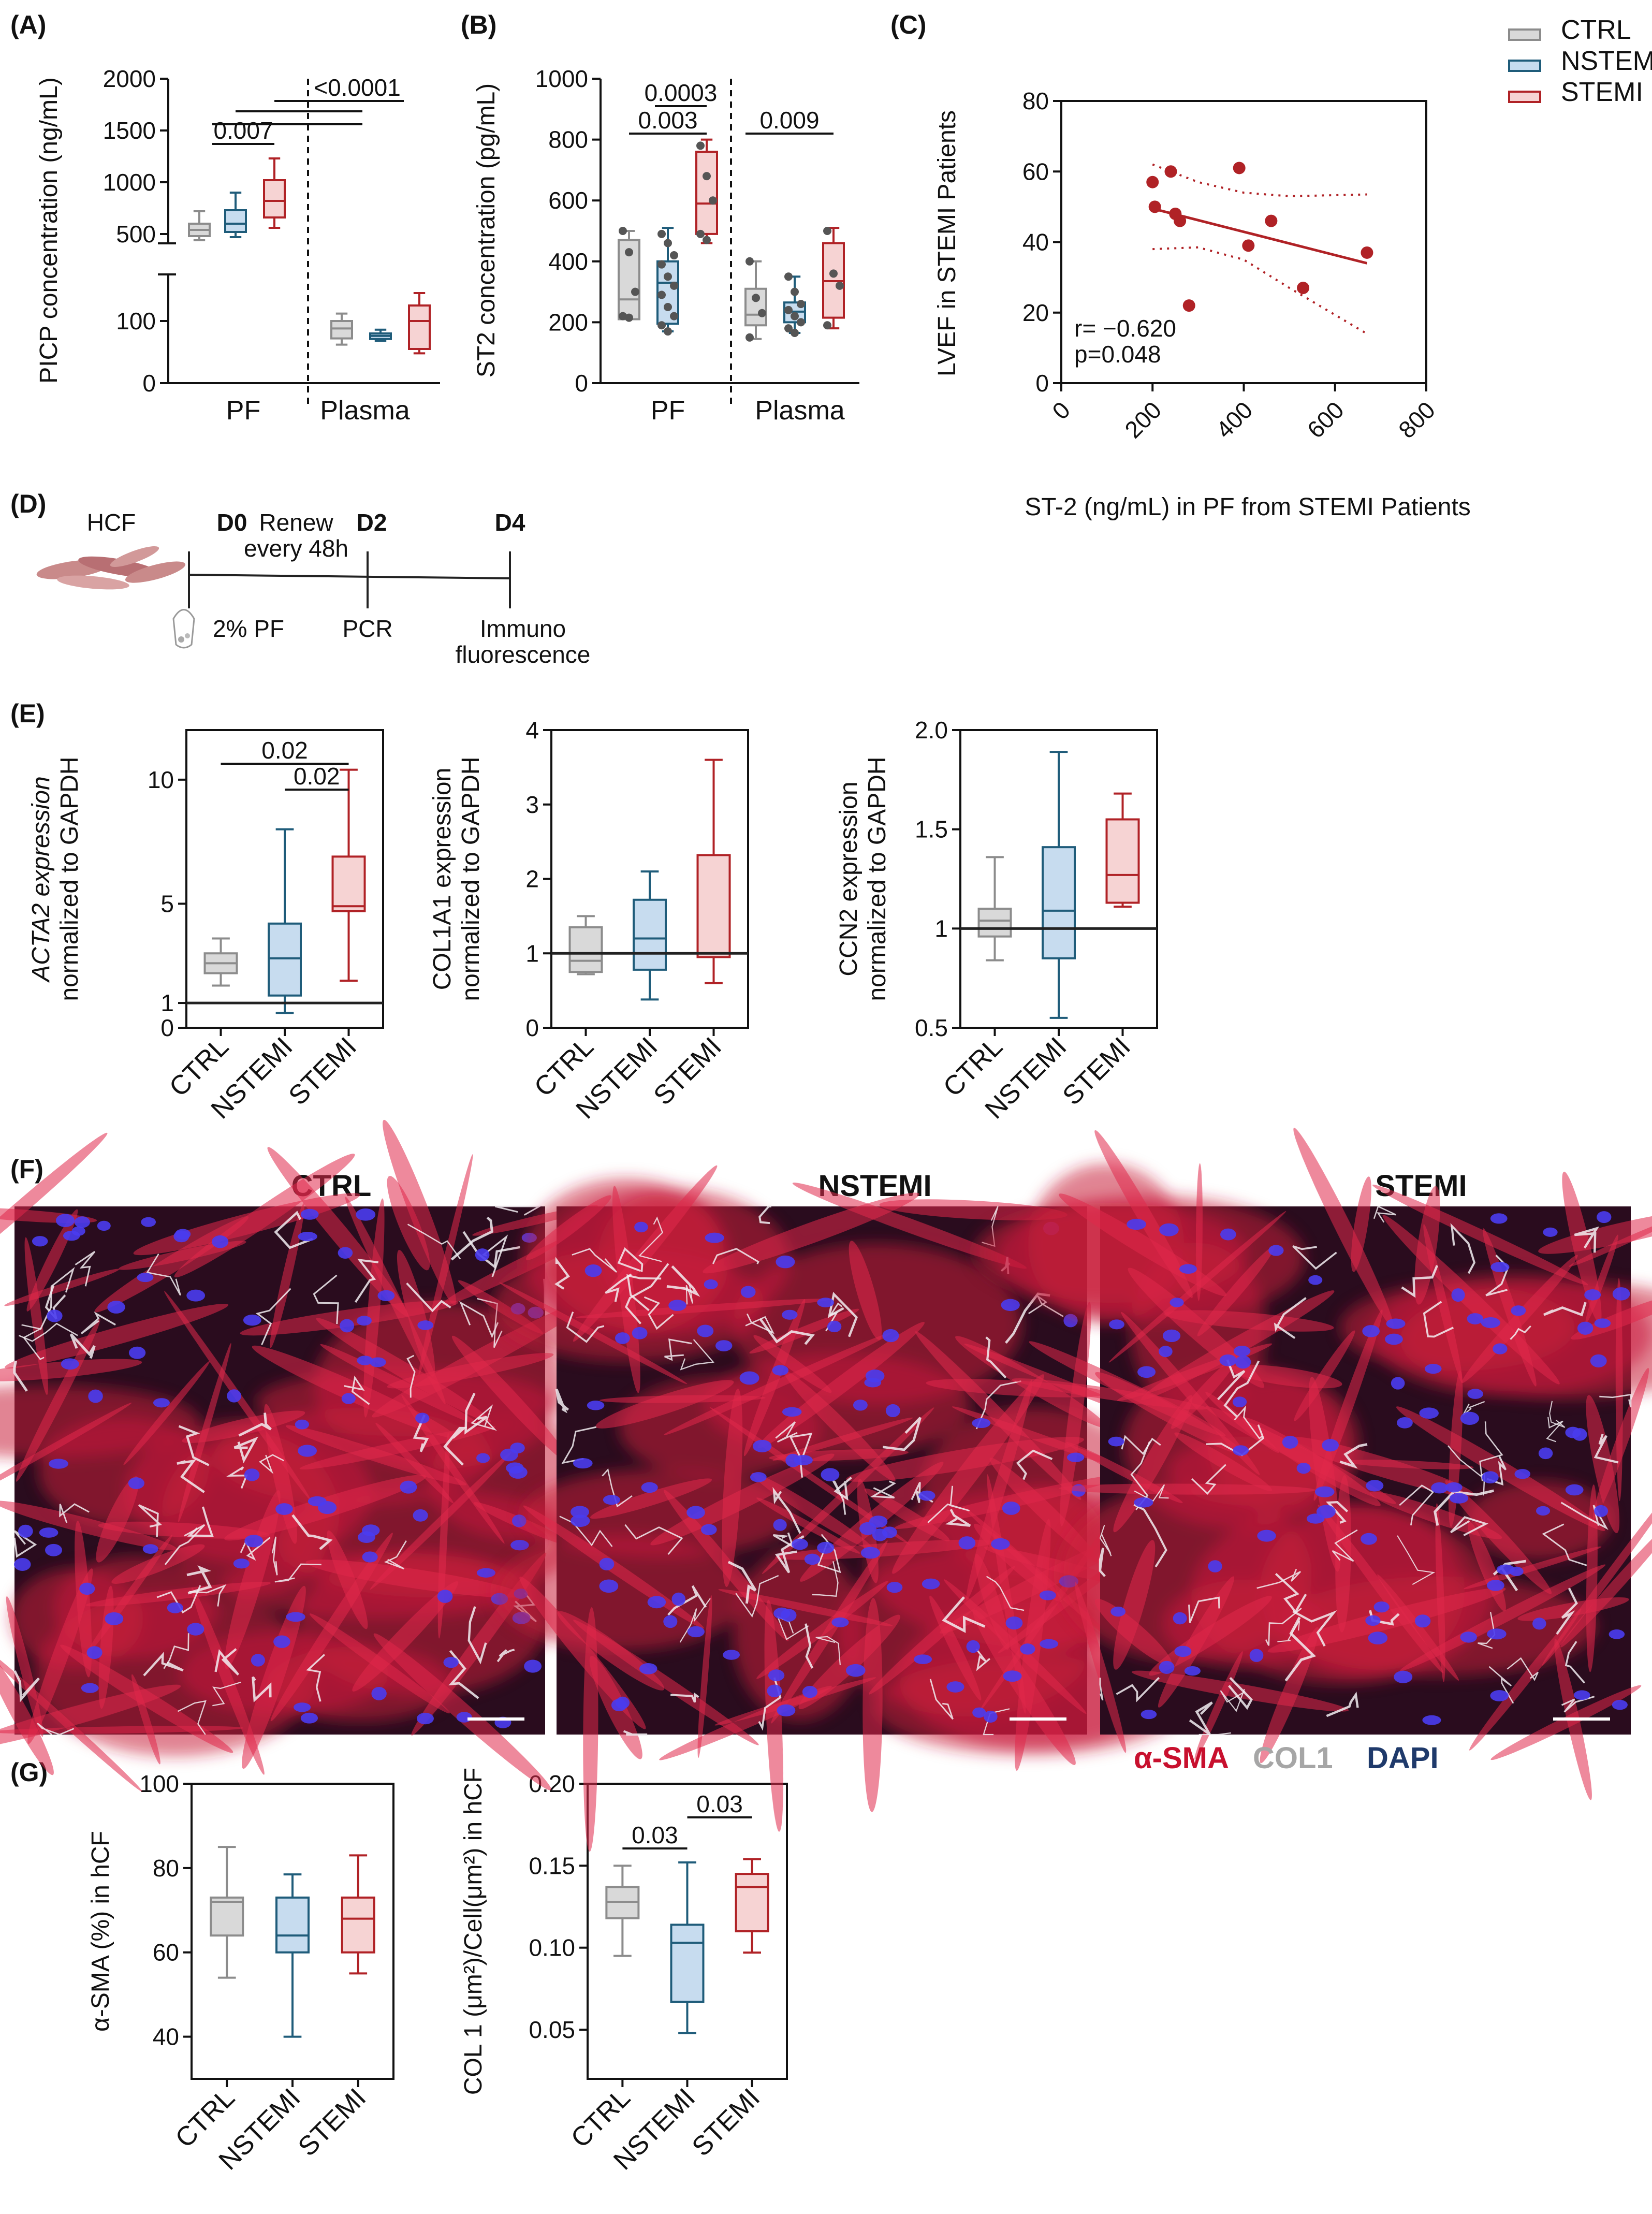 This screenshot has height=2214, width=1652. Describe the element at coordinates (28, 25) in the screenshot. I see `panel-label-a: (A)` at that location.